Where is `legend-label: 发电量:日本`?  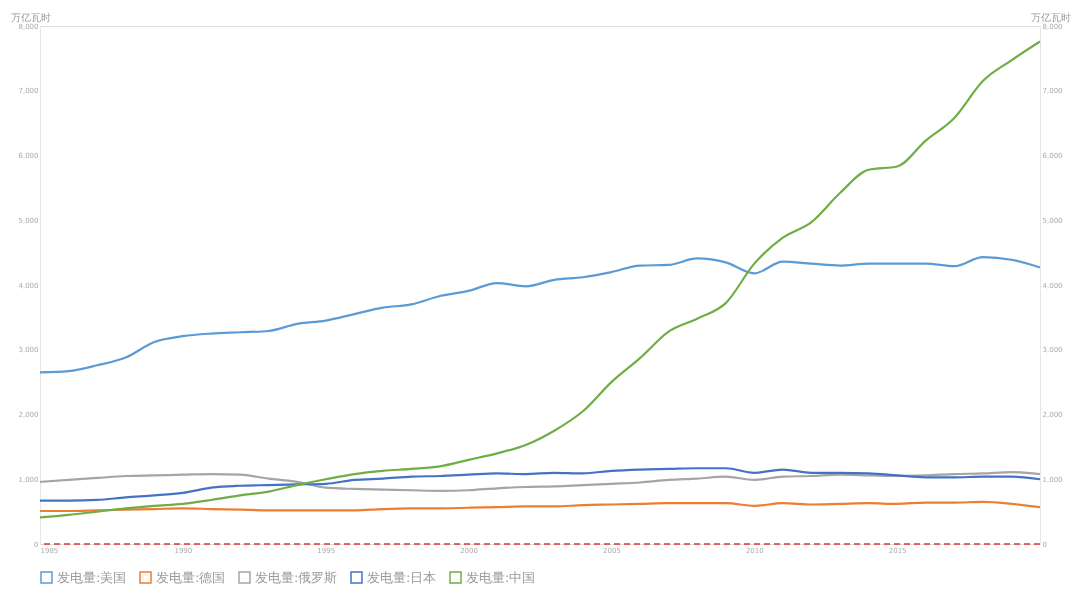
legend-label: 发电量:日本 is located at coordinates (402, 577).